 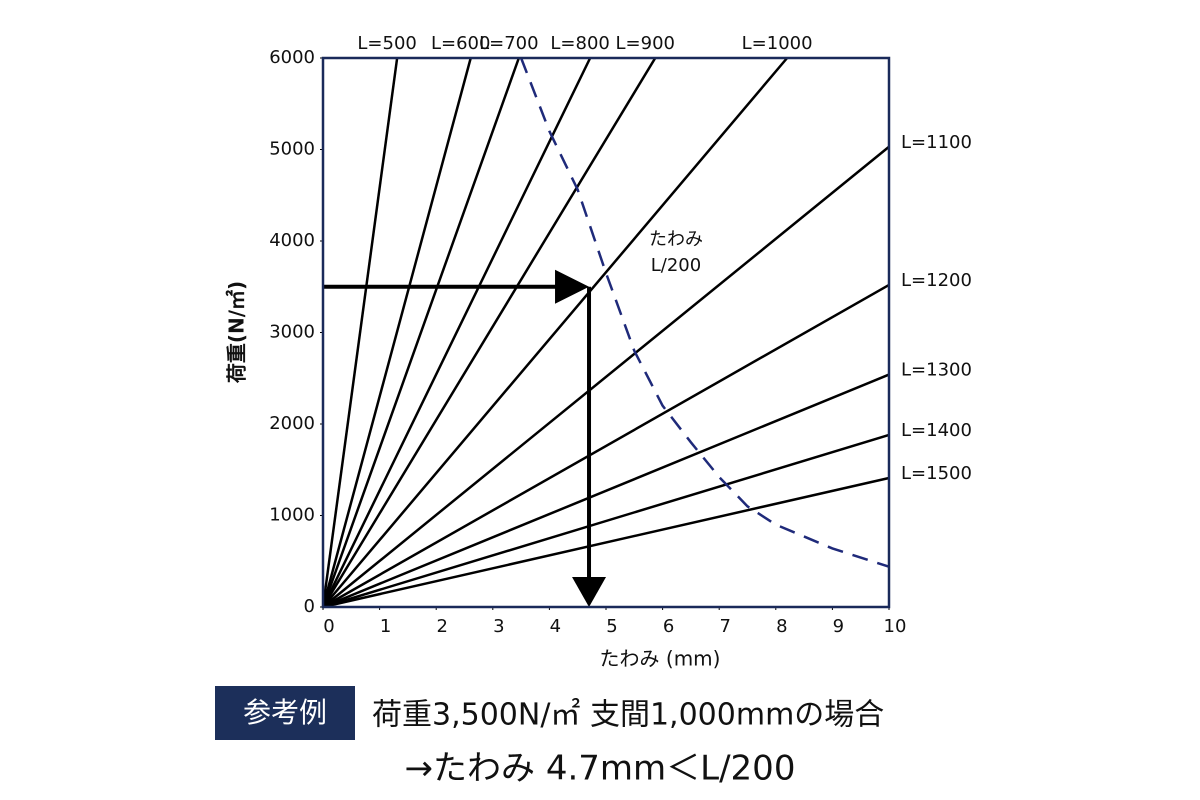 What do you see at coordinates (292, 332) in the screenshot?
I see `y-tick-label: 3000` at bounding box center [292, 332].